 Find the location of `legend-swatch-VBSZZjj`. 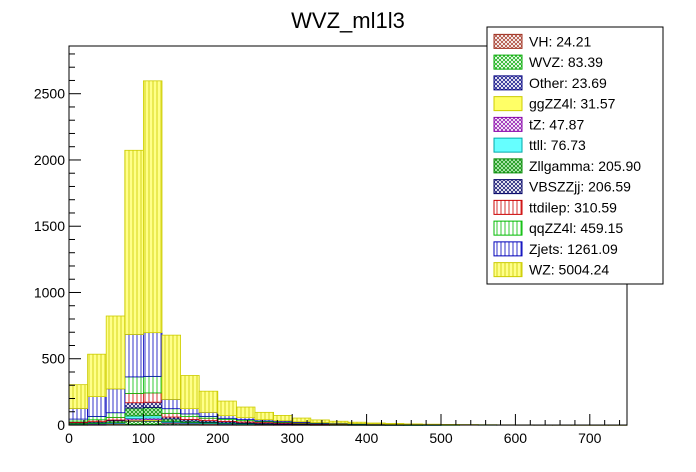

legend-swatch-VBSZZjj is located at coordinates (508, 187).